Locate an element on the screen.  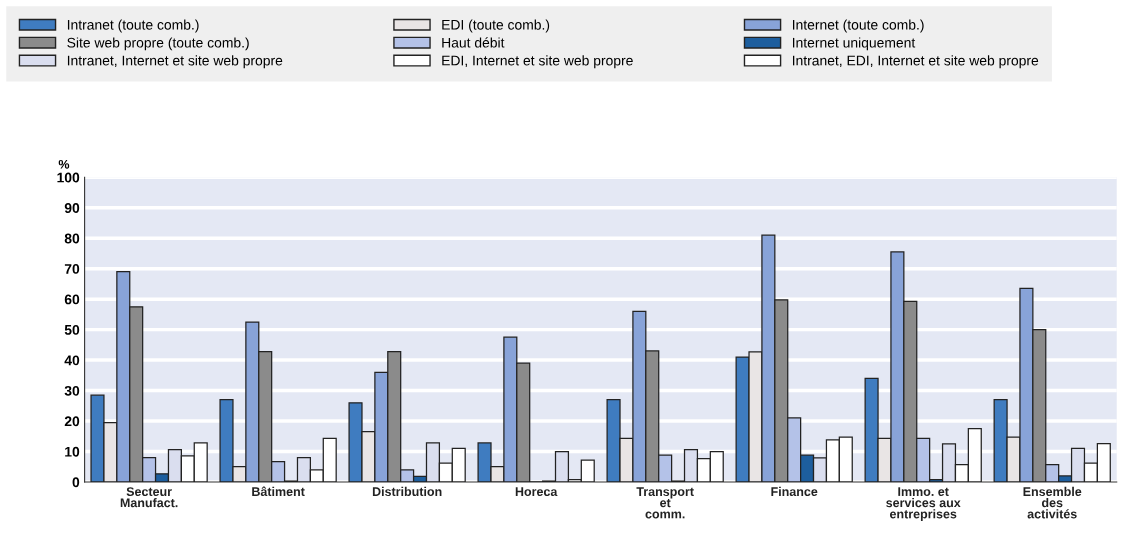
legend-label: Intranet, Internet et site web propre is located at coordinates (175, 62).